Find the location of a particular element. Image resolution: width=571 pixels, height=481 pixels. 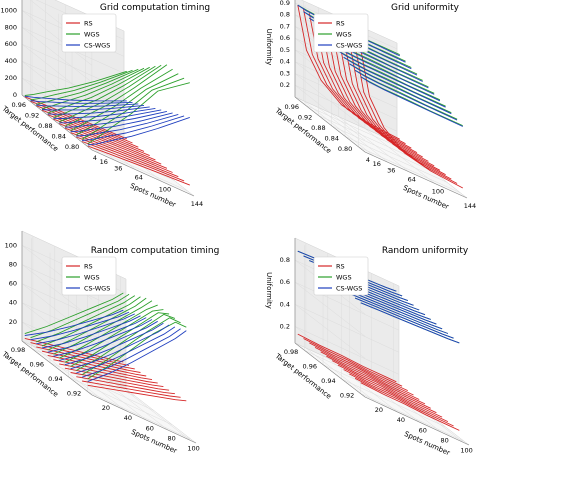

z-tick-label: 0.2 is located at coordinates (285, 326).